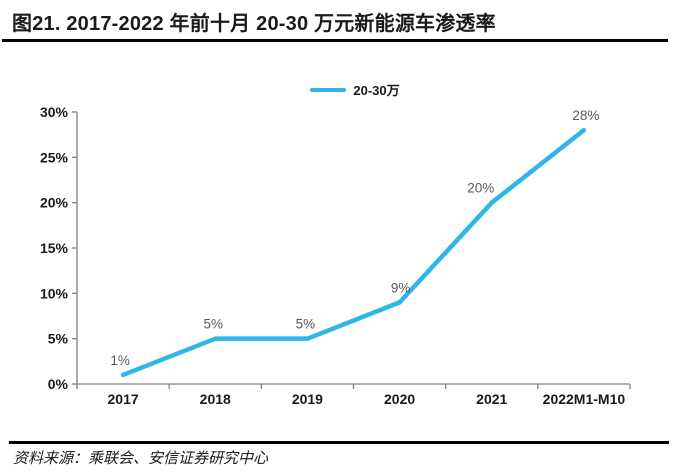 Image resolution: width=678 pixels, height=472 pixels. I want to click on svg-text: 9%, so click(401, 287).